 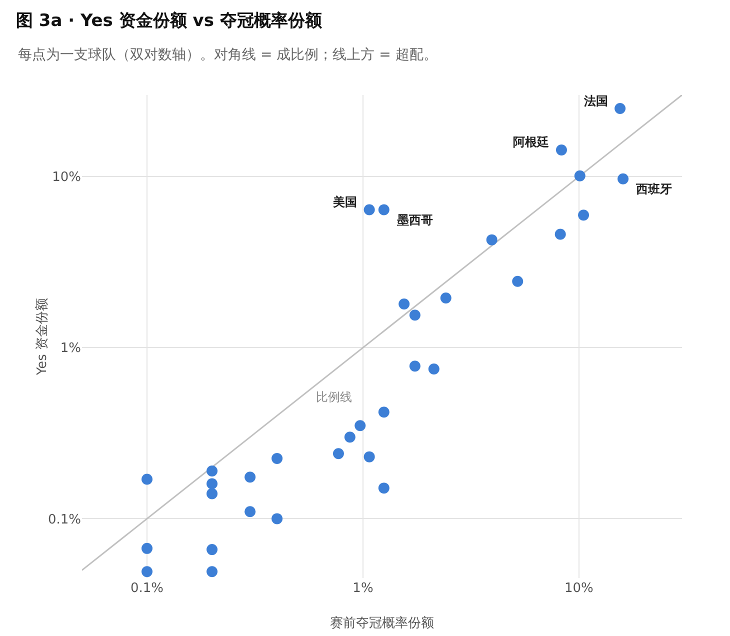 I want to click on x-tick-label: 10%, so click(x=579, y=588).